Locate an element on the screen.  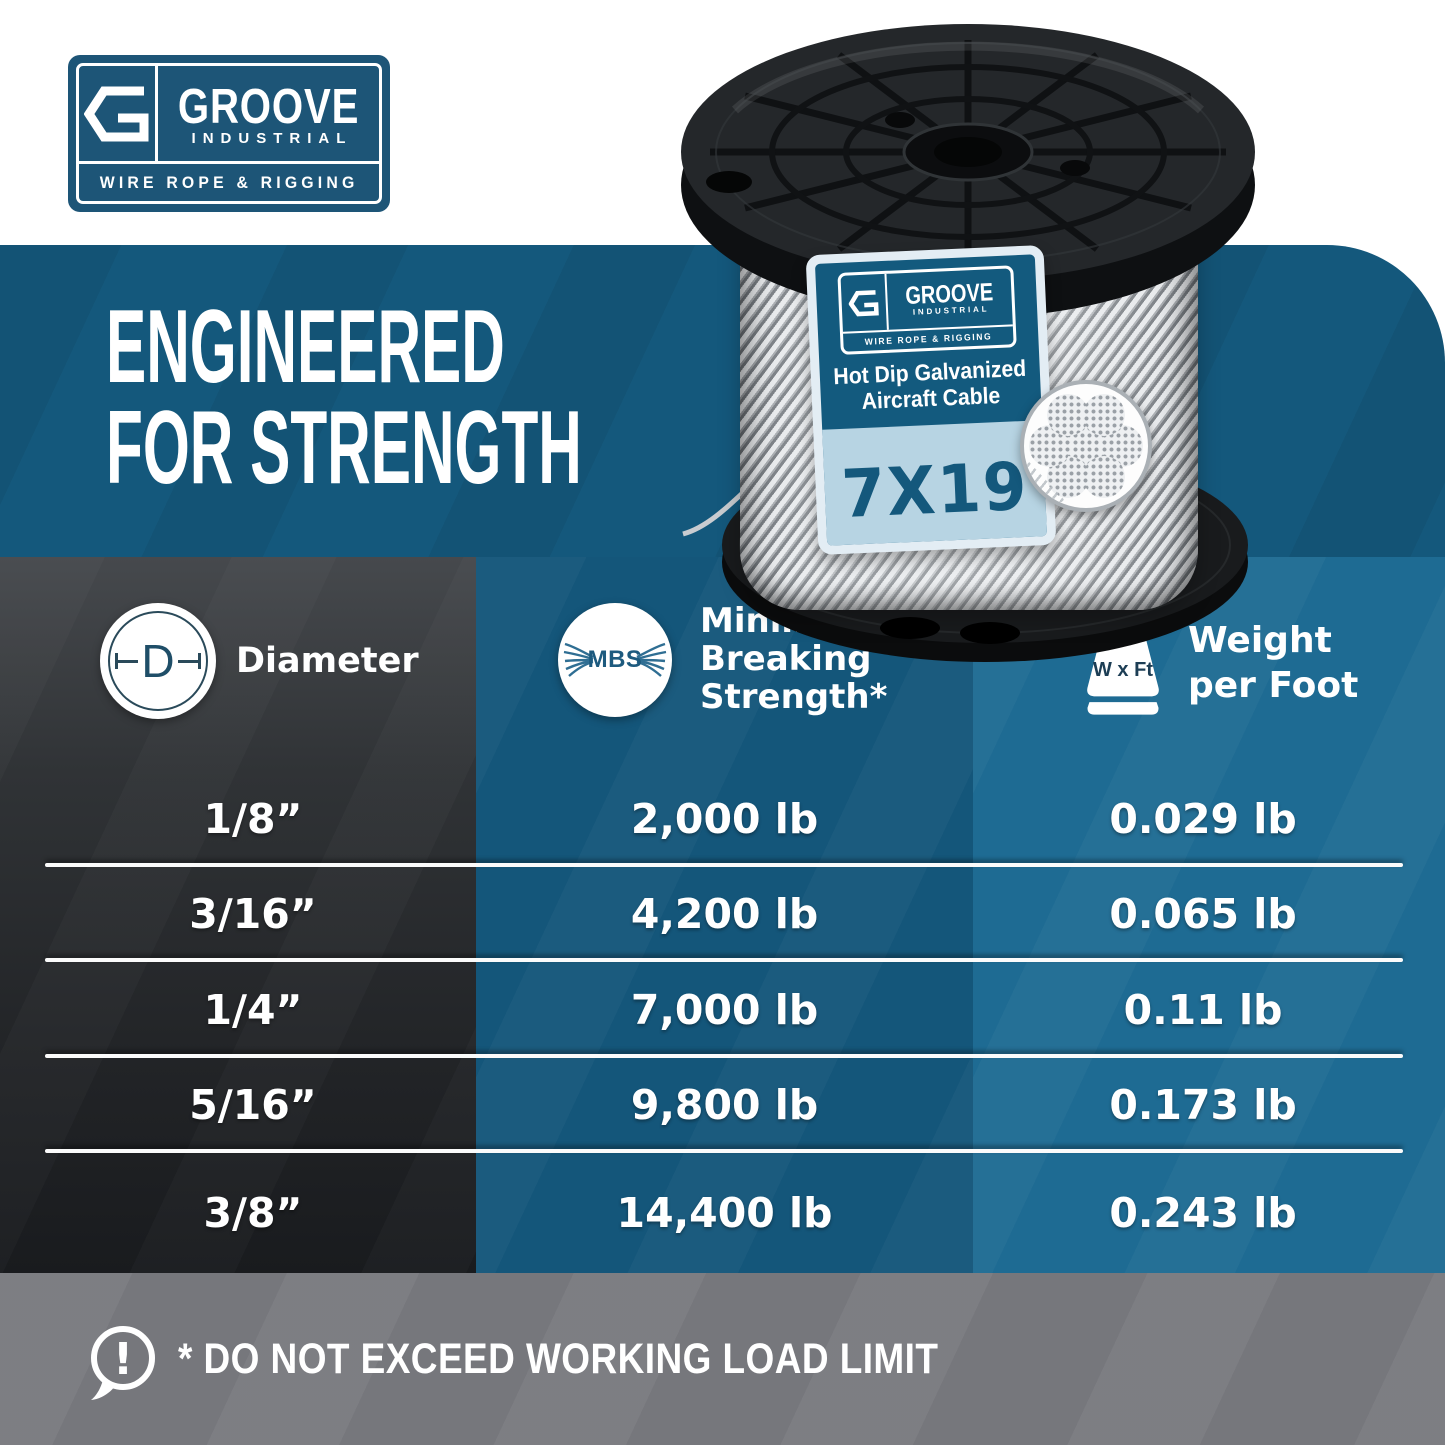
spool-label-logo-top: GROOVE INDUSTRIAL is located at coordinates (926, 300).